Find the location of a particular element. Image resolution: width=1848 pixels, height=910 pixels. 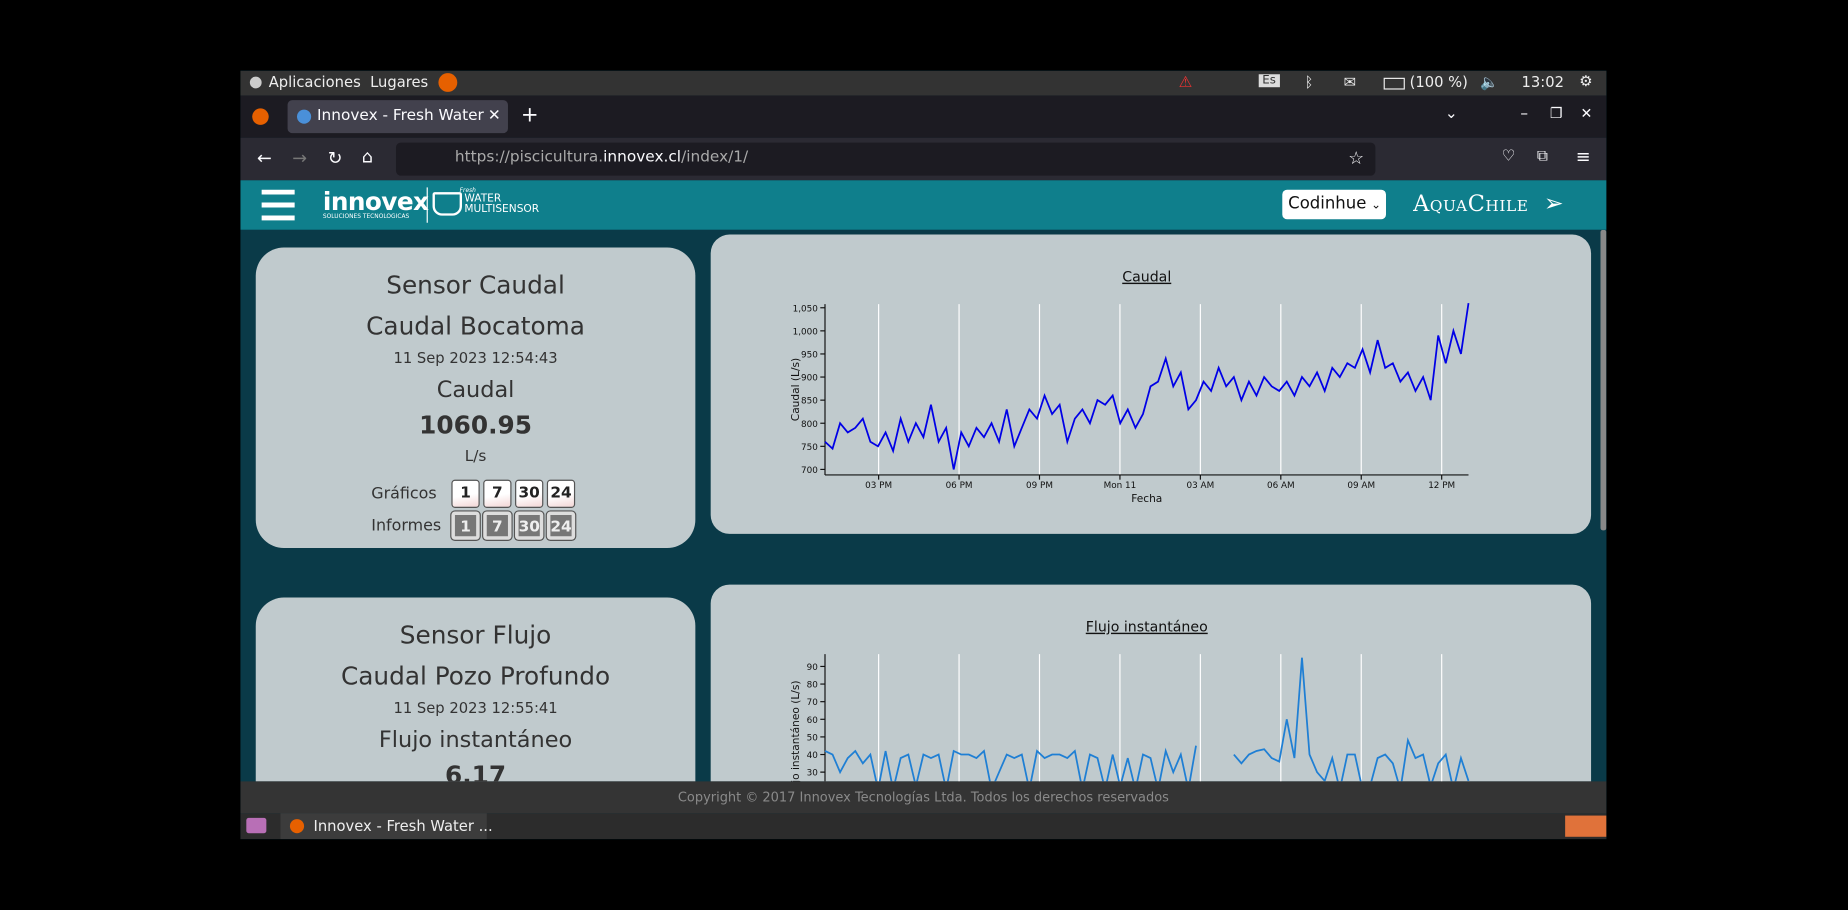

y-axis-label: Caudal (L/s) is located at coordinates (796, 389).